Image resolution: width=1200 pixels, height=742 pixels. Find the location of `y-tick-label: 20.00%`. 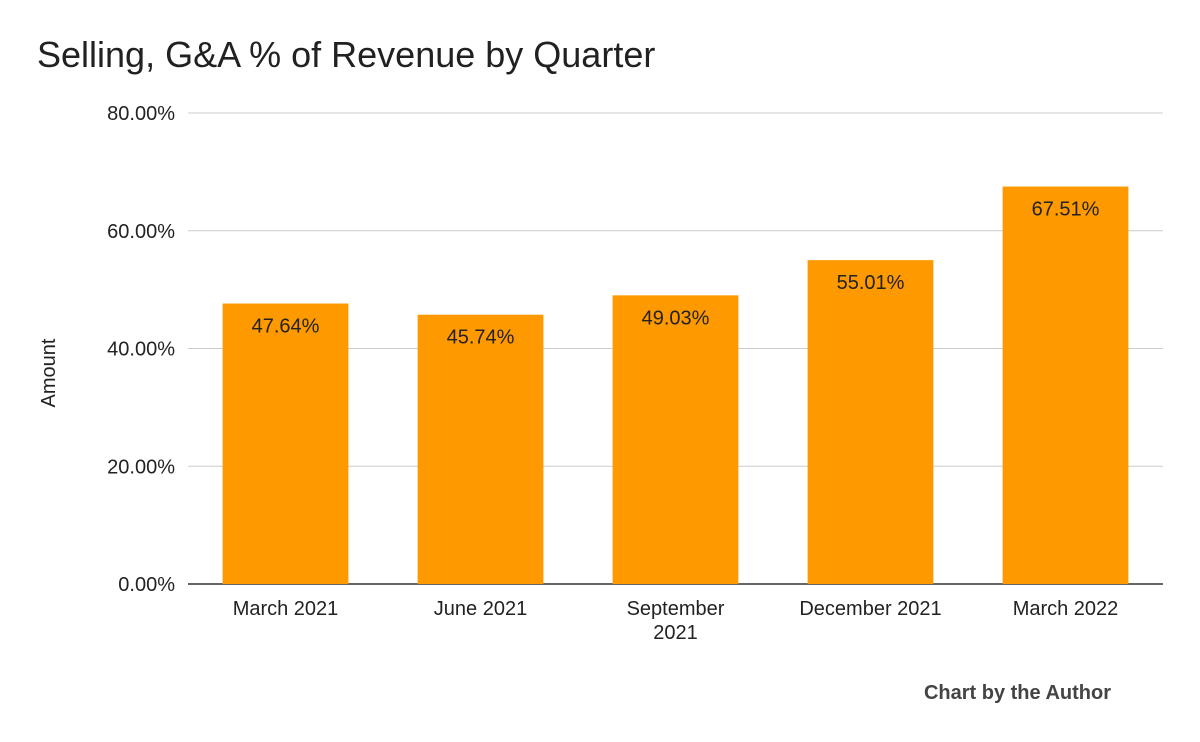

y-tick-label: 20.00% is located at coordinates (141, 467).